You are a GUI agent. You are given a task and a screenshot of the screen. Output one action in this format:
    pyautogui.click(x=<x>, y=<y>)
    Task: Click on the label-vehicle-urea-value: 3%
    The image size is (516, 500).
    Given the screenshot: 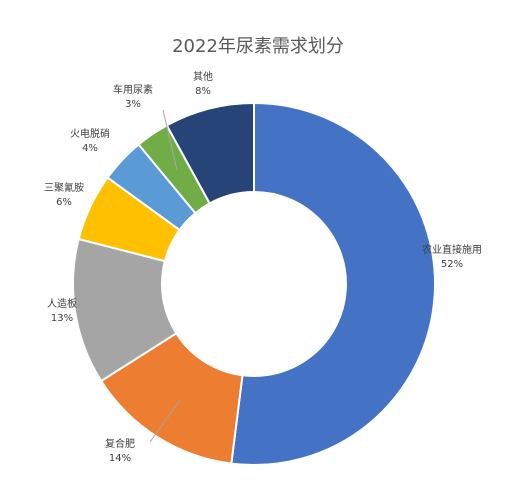 What is the action you would take?
    pyautogui.click(x=133, y=104)
    